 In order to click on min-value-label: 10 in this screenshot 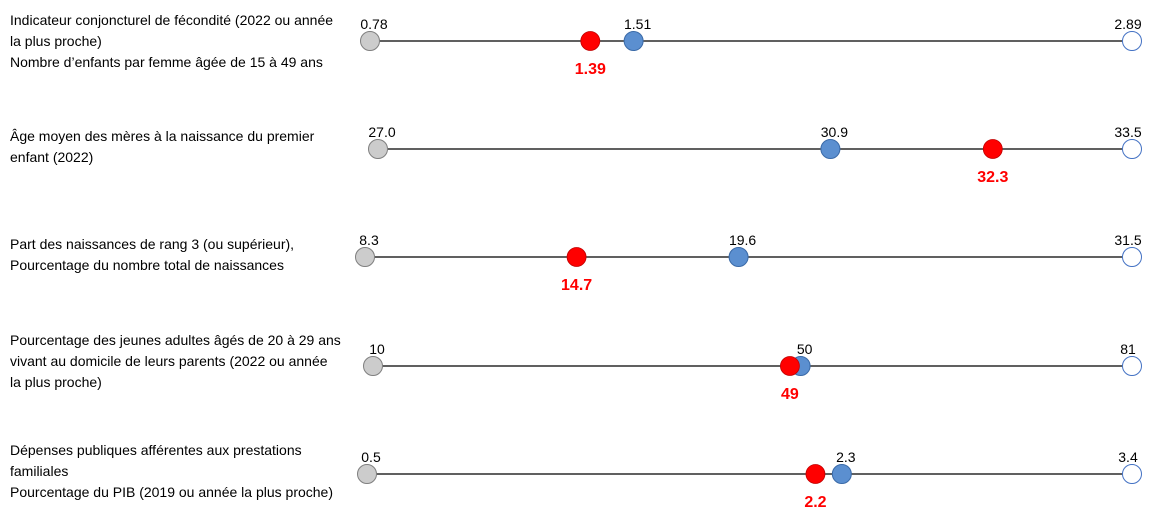, I will do `click(377, 349)`.